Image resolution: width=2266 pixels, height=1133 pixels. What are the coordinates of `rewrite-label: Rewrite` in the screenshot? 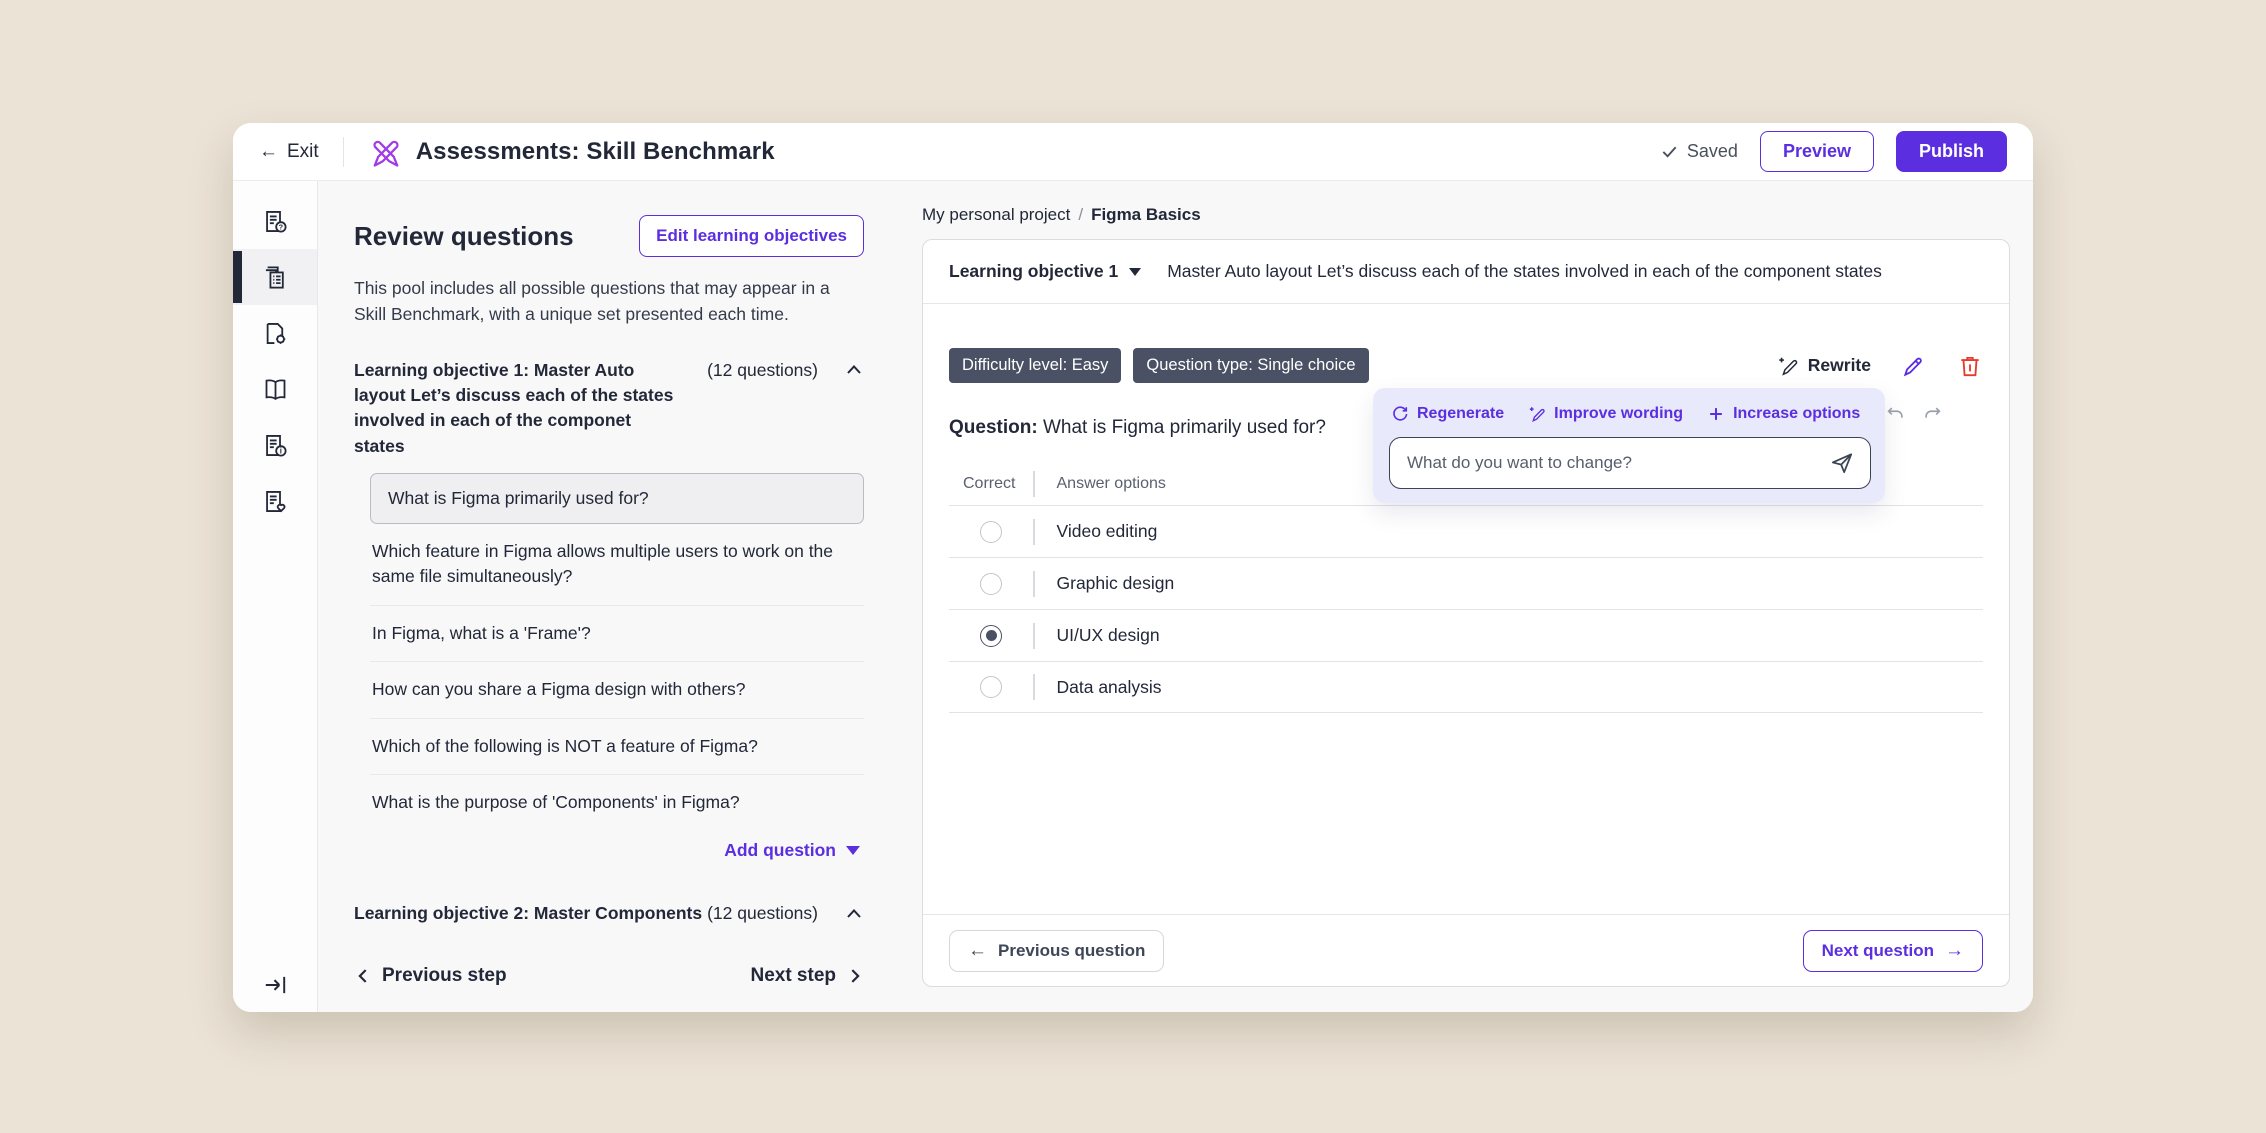 It's located at (1839, 365).